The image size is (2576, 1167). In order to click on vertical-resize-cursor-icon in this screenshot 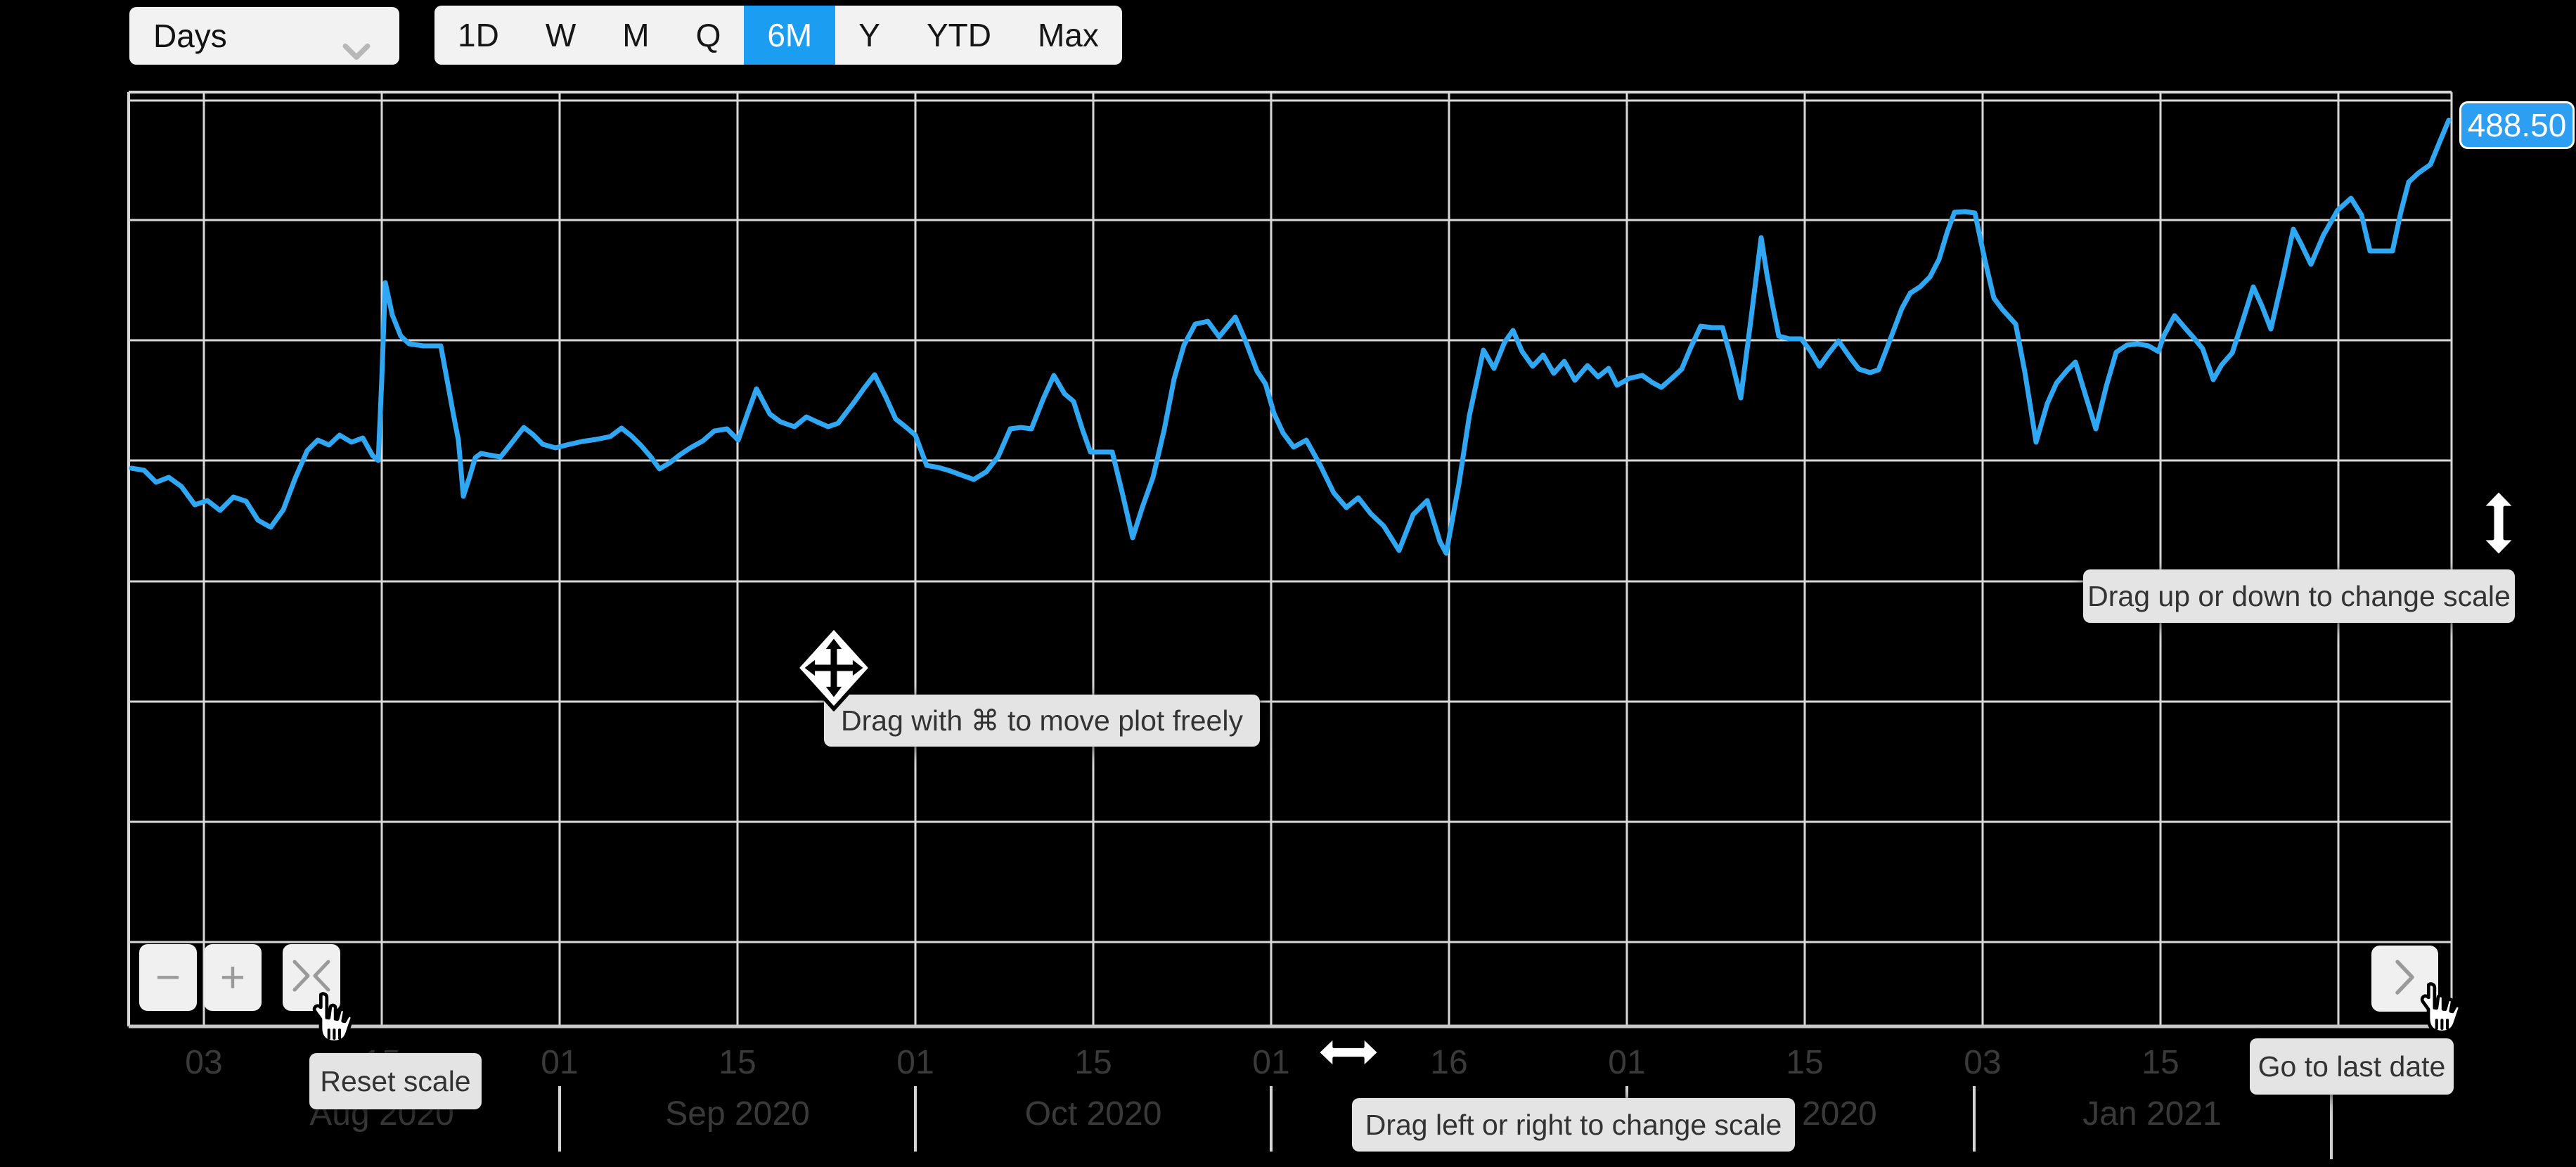, I will do `click(2499, 525)`.